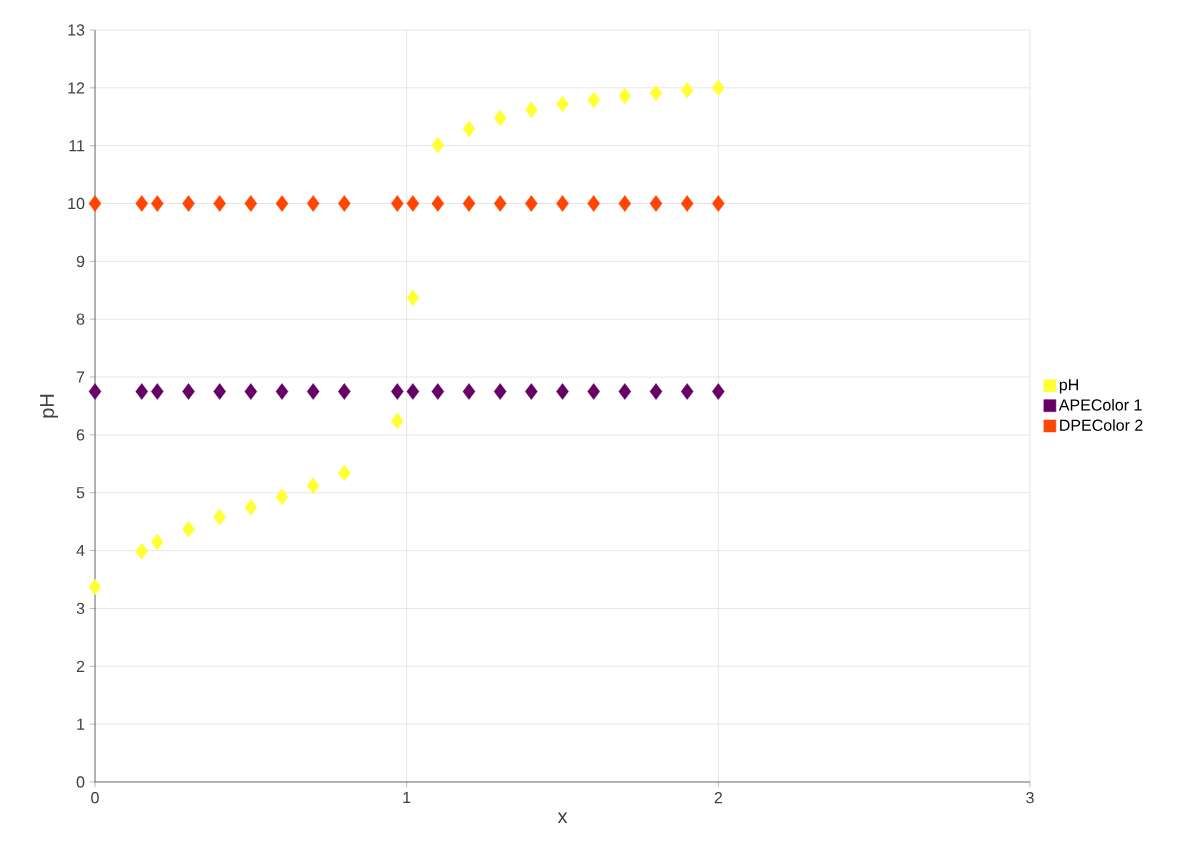 Image resolution: width=1197 pixels, height=866 pixels. What do you see at coordinates (76, 88) in the screenshot?
I see `y-tick-label: 12` at bounding box center [76, 88].